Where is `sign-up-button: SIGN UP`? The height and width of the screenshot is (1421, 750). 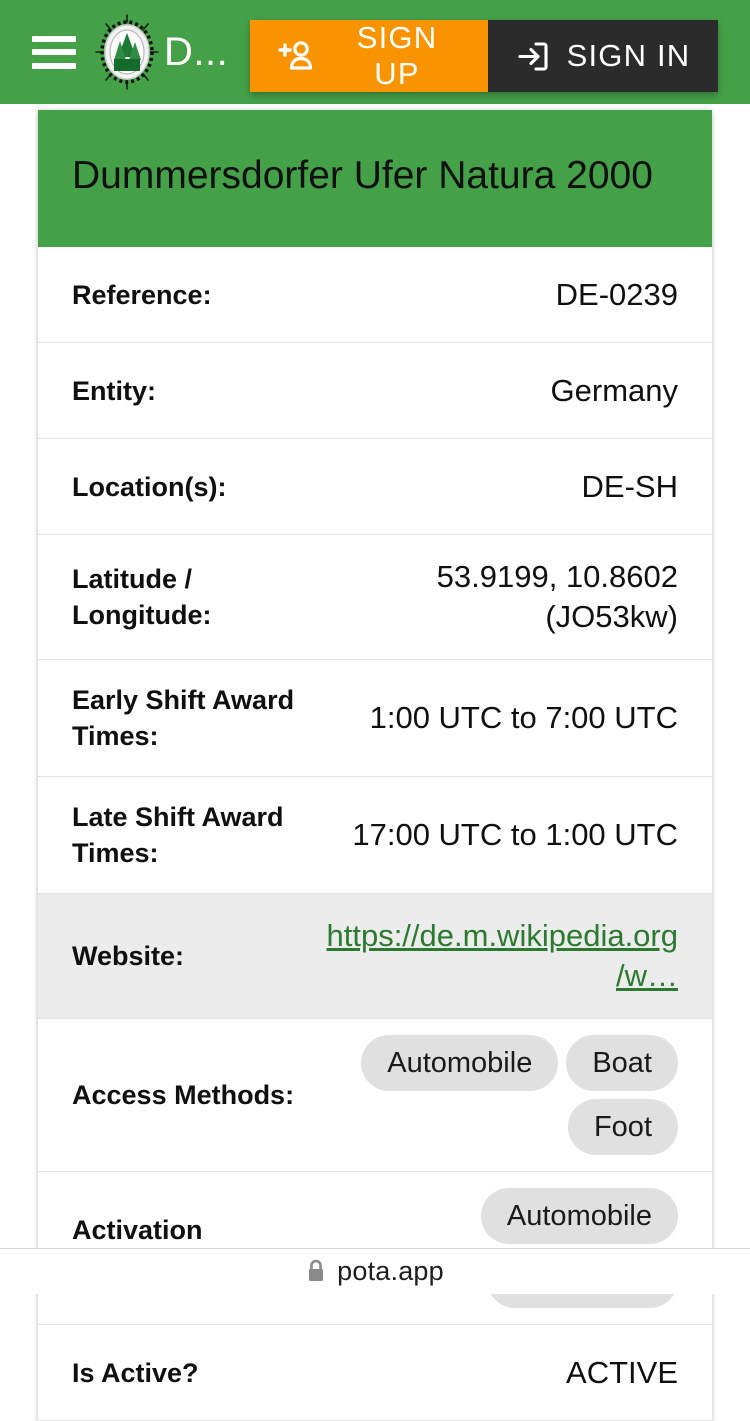 sign-up-button: SIGN UP is located at coordinates (369, 56).